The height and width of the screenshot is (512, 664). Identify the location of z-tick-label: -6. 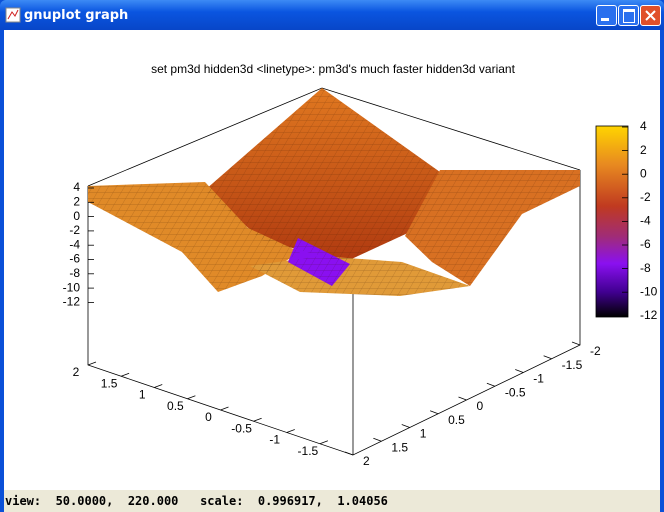
(74, 259).